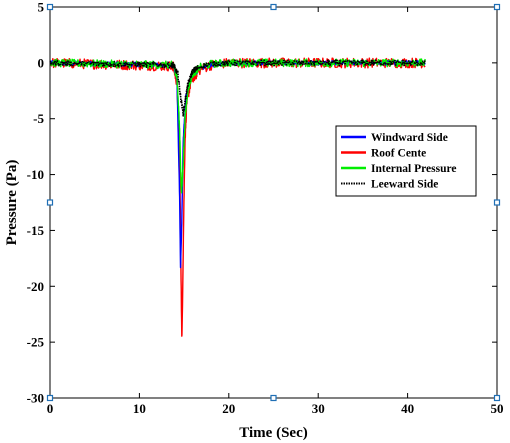 The width and height of the screenshot is (510, 443). What do you see at coordinates (497, 408) in the screenshot?
I see `x-tick-label: 50` at bounding box center [497, 408].